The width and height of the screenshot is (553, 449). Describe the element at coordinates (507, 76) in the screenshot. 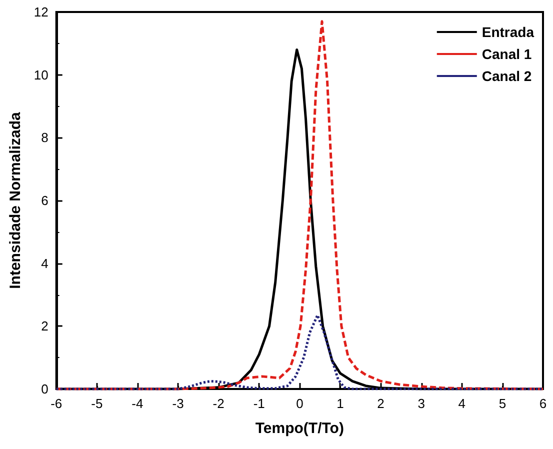

I see `legend-label: Canal 2` at that location.